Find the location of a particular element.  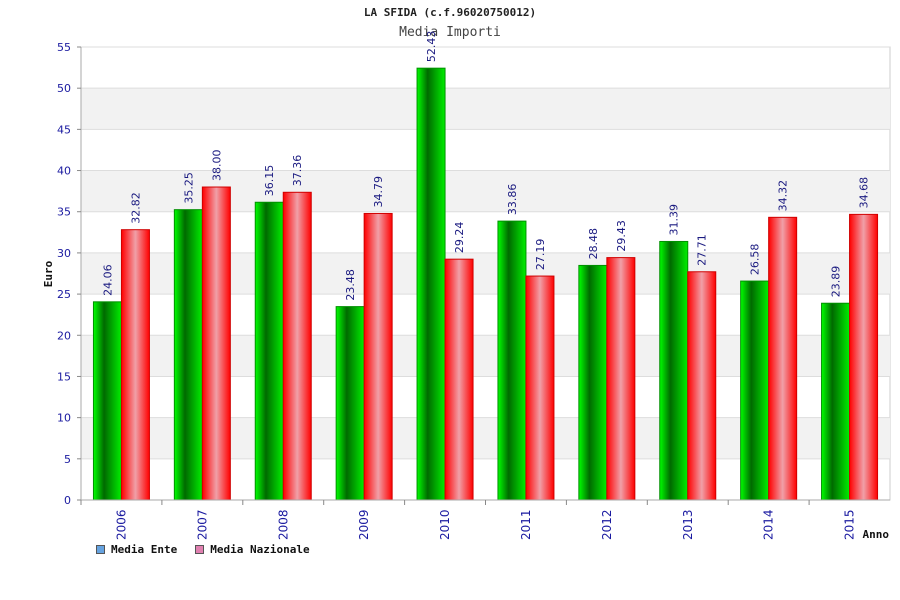

legend-label: Media Ente is located at coordinates (144, 549).